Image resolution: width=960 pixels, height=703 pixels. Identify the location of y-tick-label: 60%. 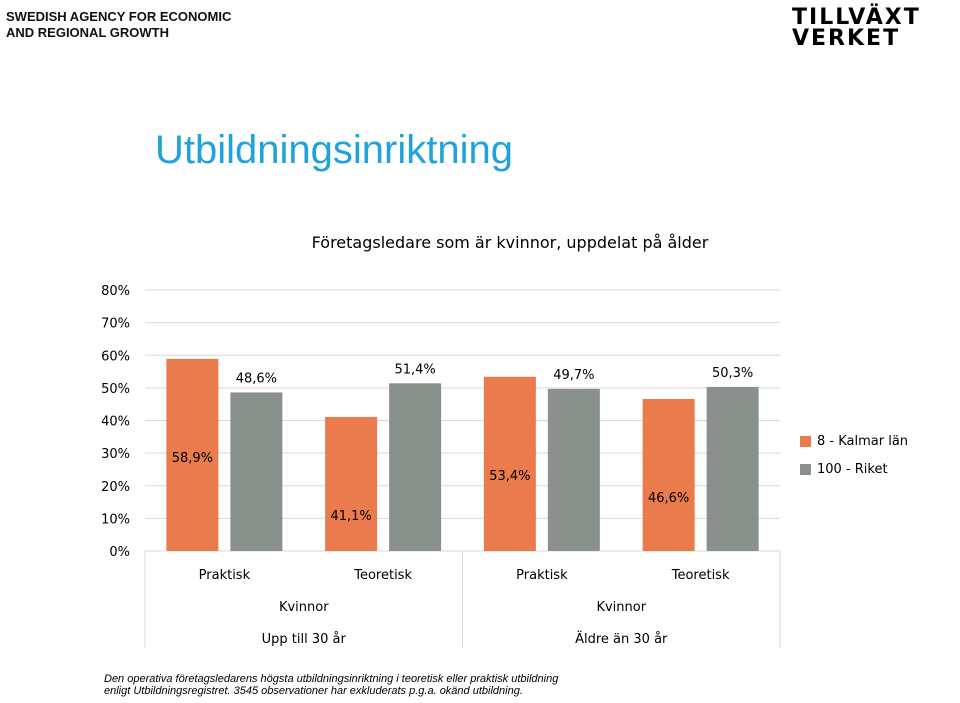
(115, 356).